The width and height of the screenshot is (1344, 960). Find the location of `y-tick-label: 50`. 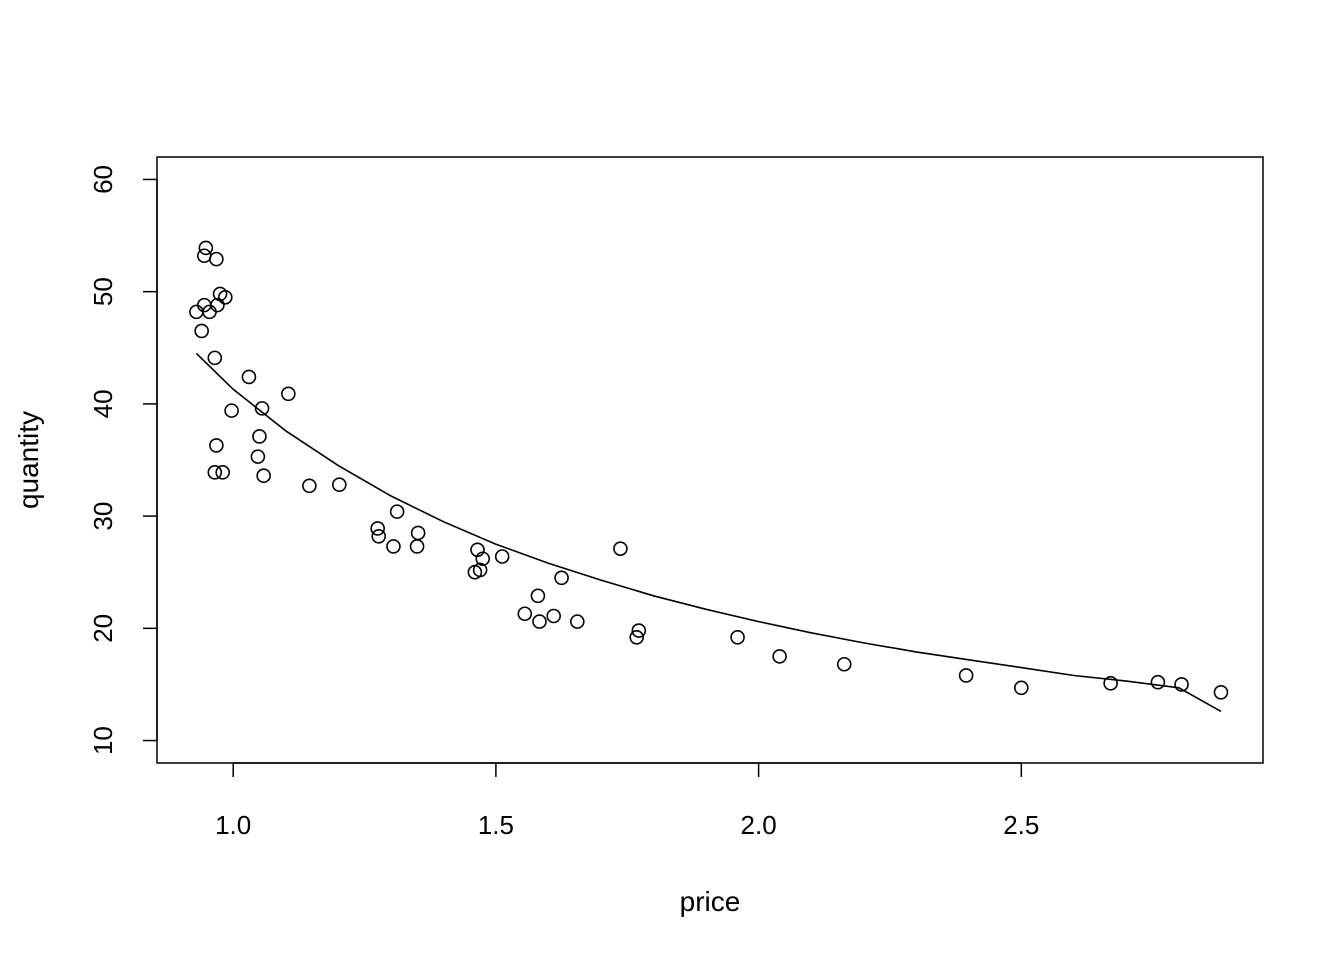

y-tick-label: 50 is located at coordinates (103, 291).